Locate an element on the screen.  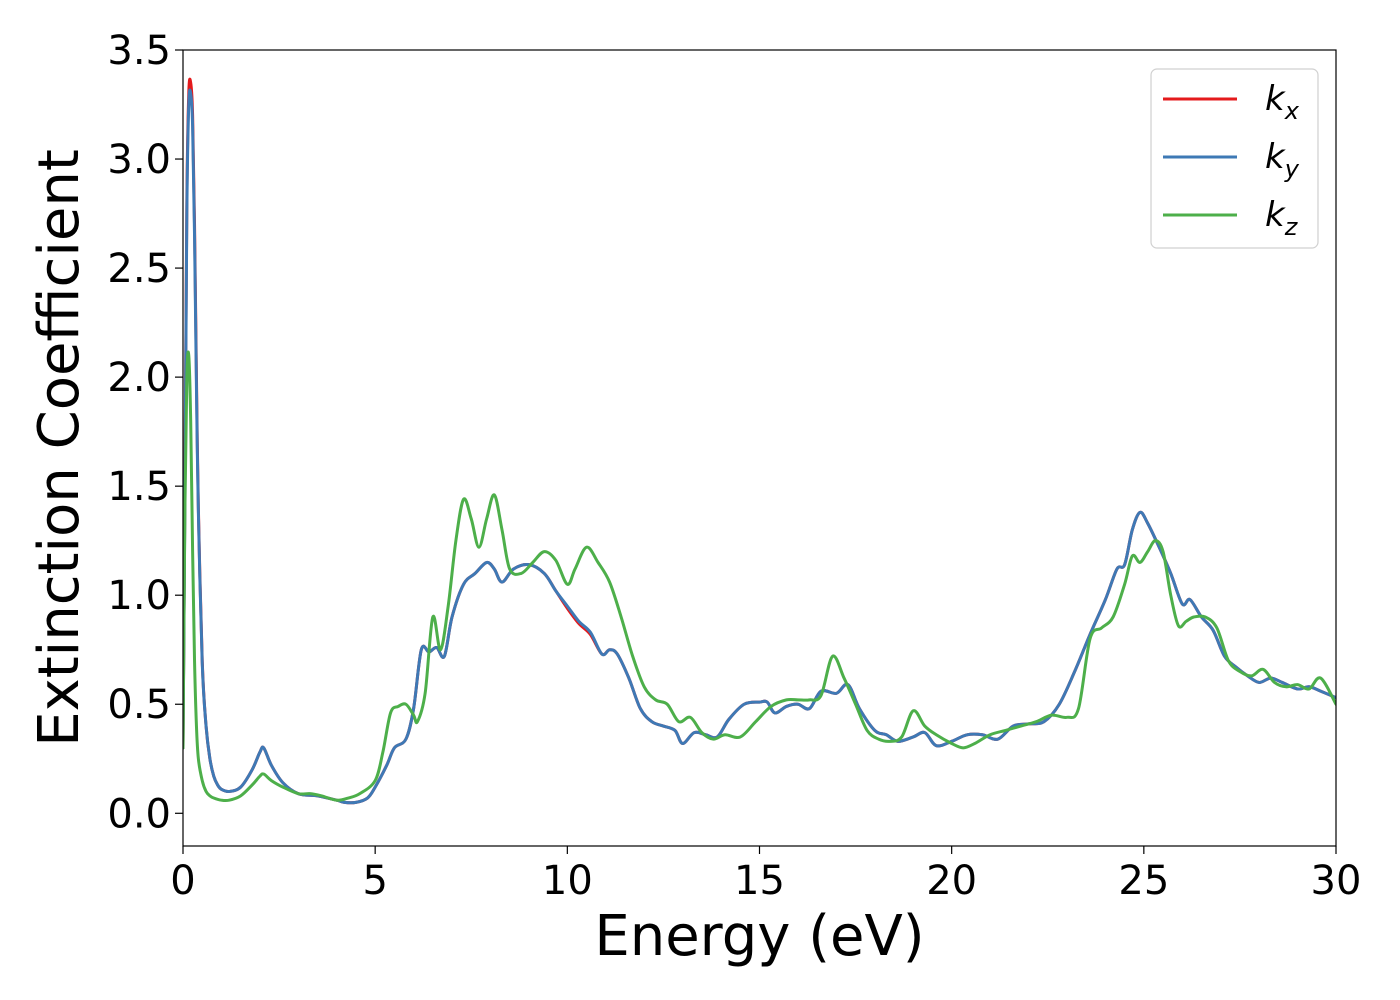
y-tick-label: 1.0 is located at coordinates (139, 596).